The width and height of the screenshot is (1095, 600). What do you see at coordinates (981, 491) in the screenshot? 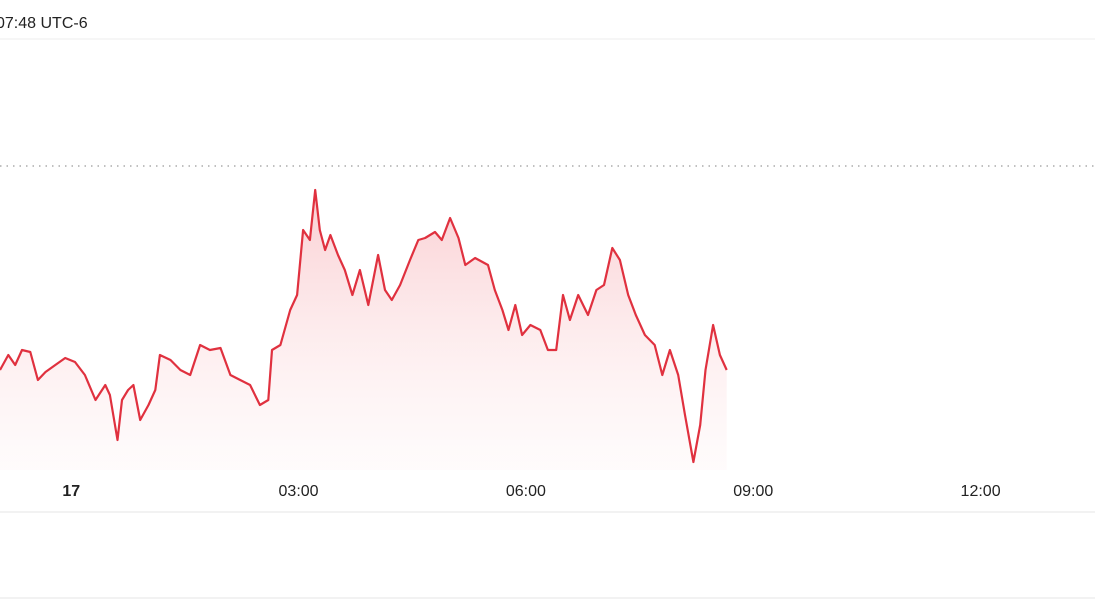
I see `x-tick-label: 12:00` at bounding box center [981, 491].